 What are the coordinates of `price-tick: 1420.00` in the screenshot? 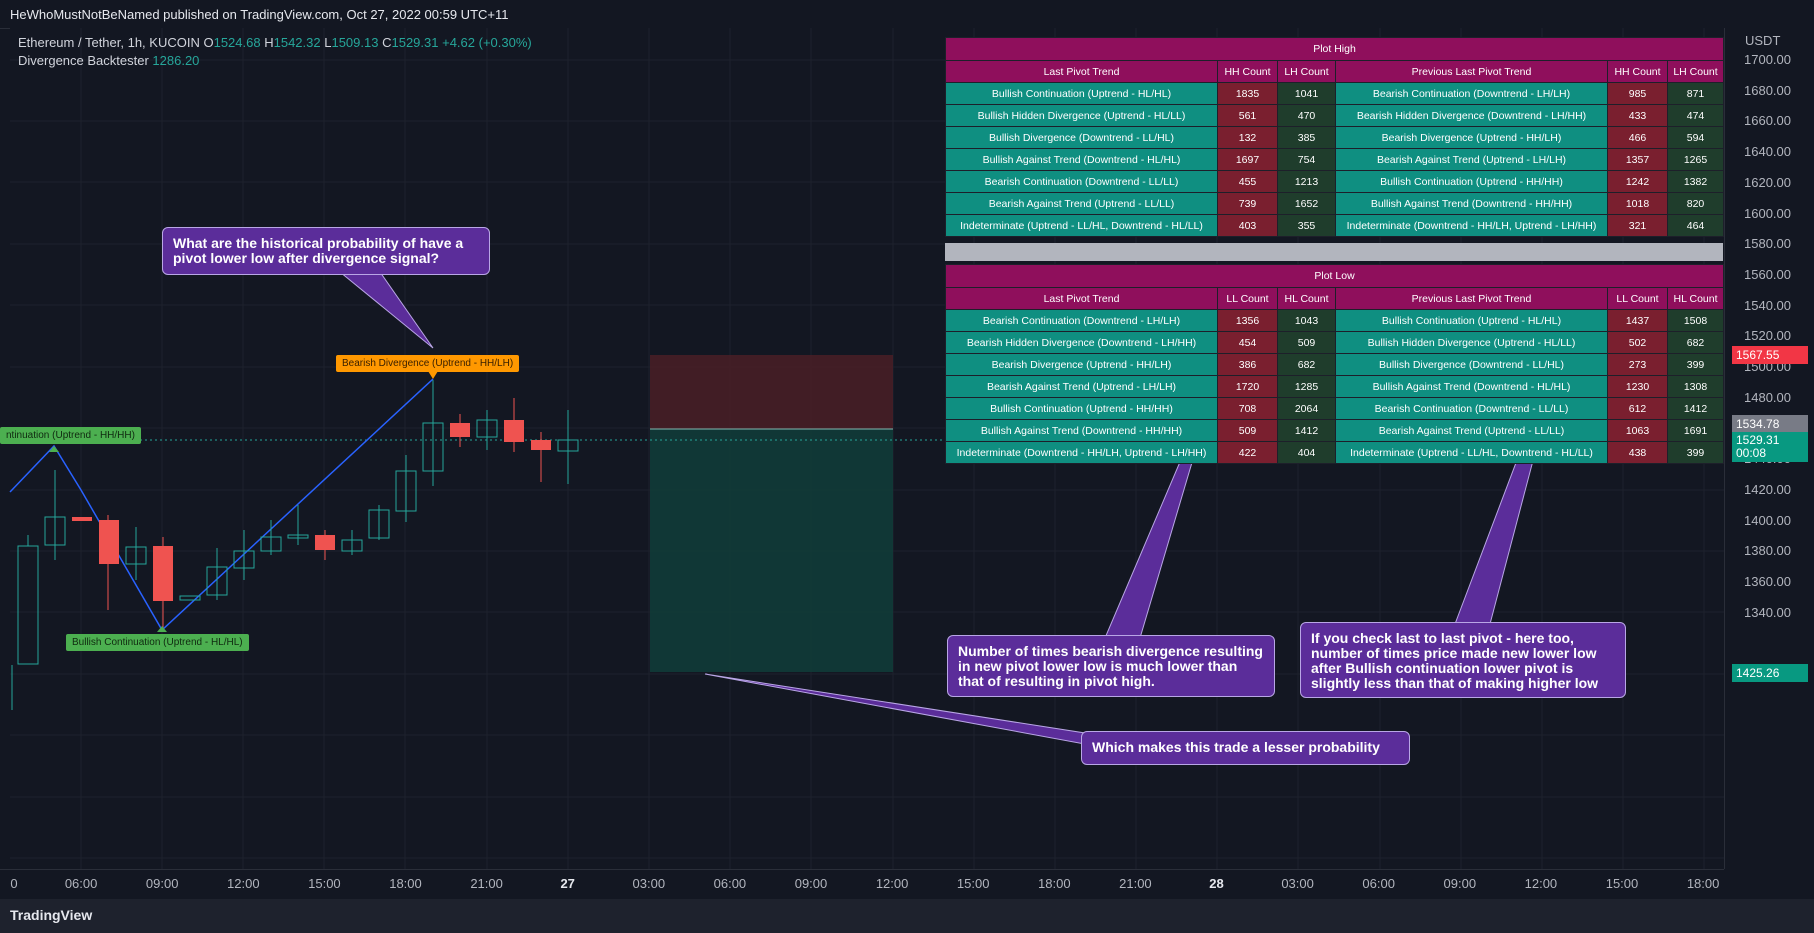 It's located at (1767, 489).